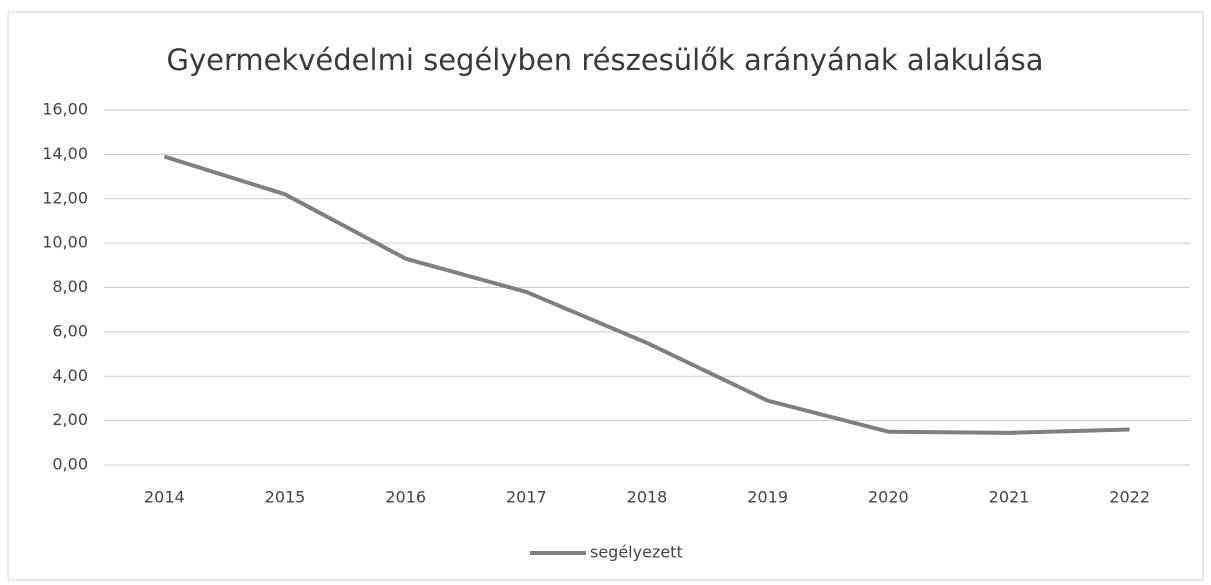  I want to click on y-tick-label: 6,00, so click(70, 330).